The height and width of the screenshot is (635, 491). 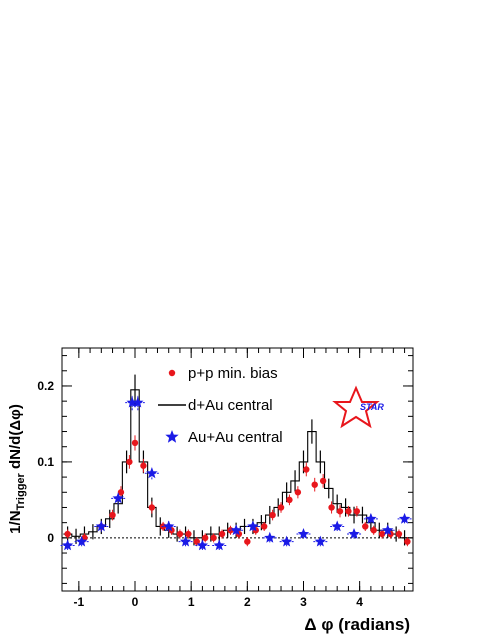 I want to click on y-tick-label: 0.2, so click(x=45, y=386).